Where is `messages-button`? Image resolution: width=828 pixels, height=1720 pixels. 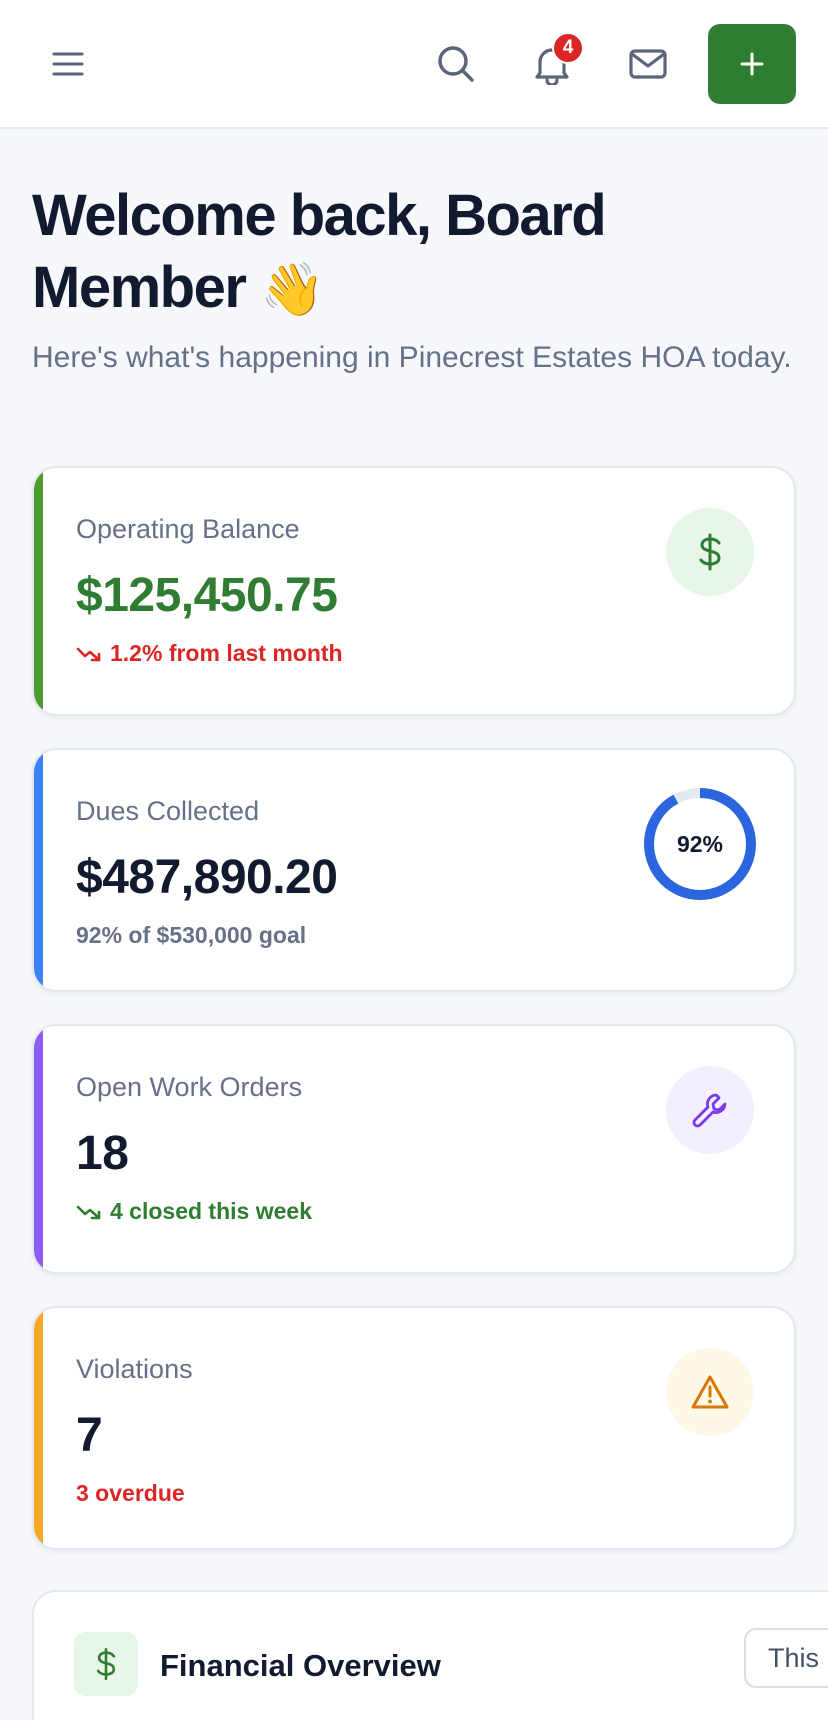
messages-button is located at coordinates (648, 64).